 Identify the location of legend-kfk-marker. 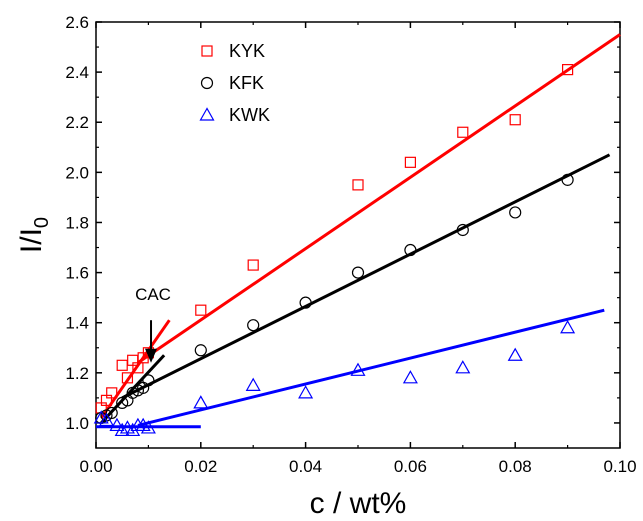
(207, 83).